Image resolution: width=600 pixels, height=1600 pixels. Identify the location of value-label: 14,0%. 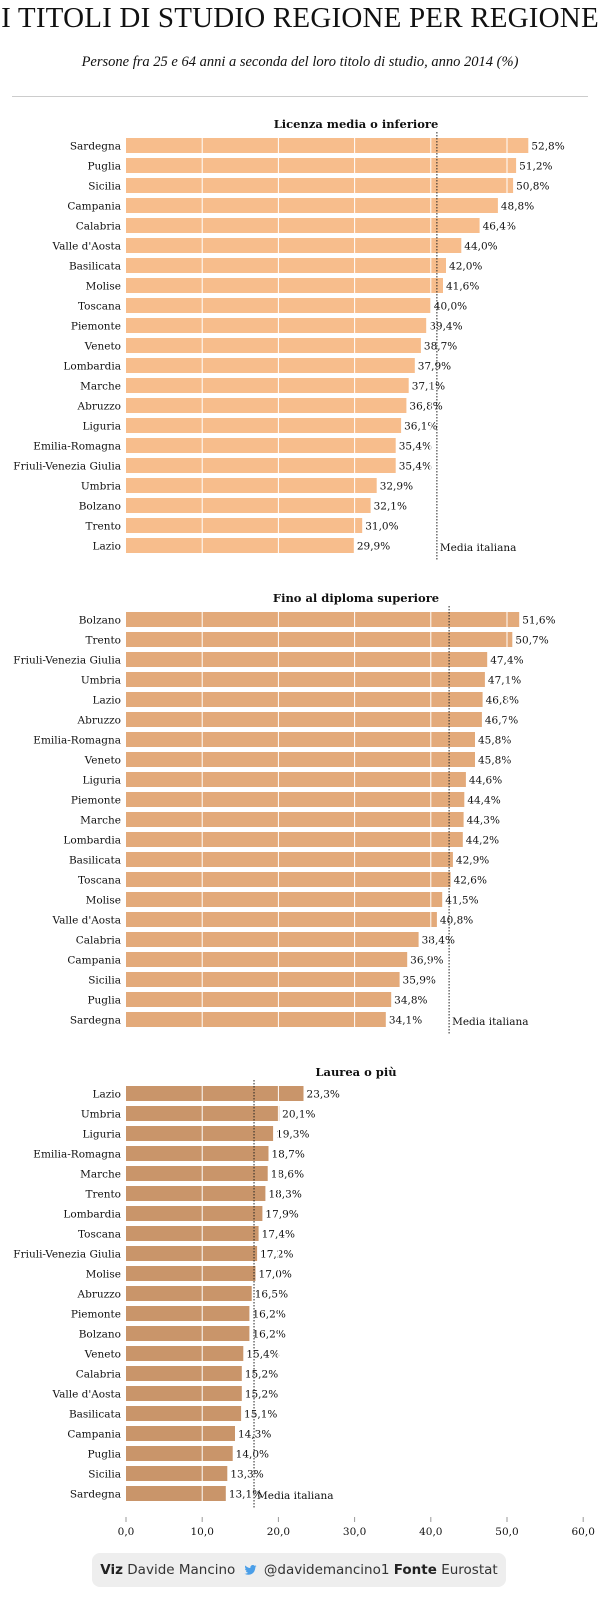
(252, 1455).